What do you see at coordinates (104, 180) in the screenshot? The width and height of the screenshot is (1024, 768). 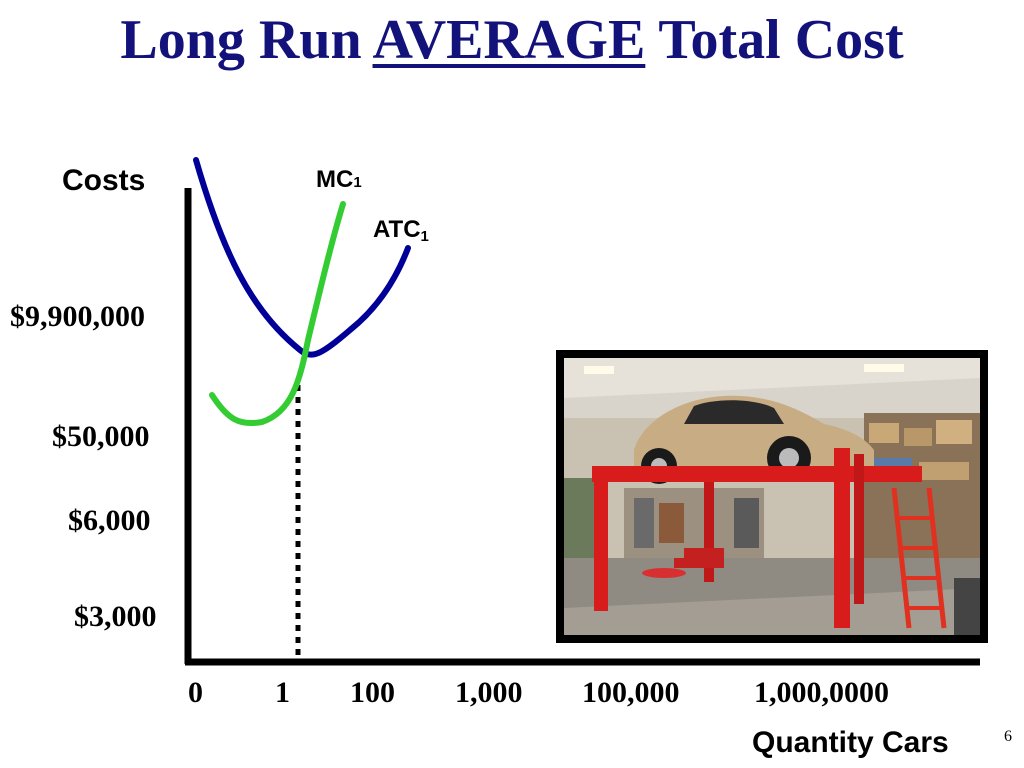 I see `y-axis-label: Costs` at bounding box center [104, 180].